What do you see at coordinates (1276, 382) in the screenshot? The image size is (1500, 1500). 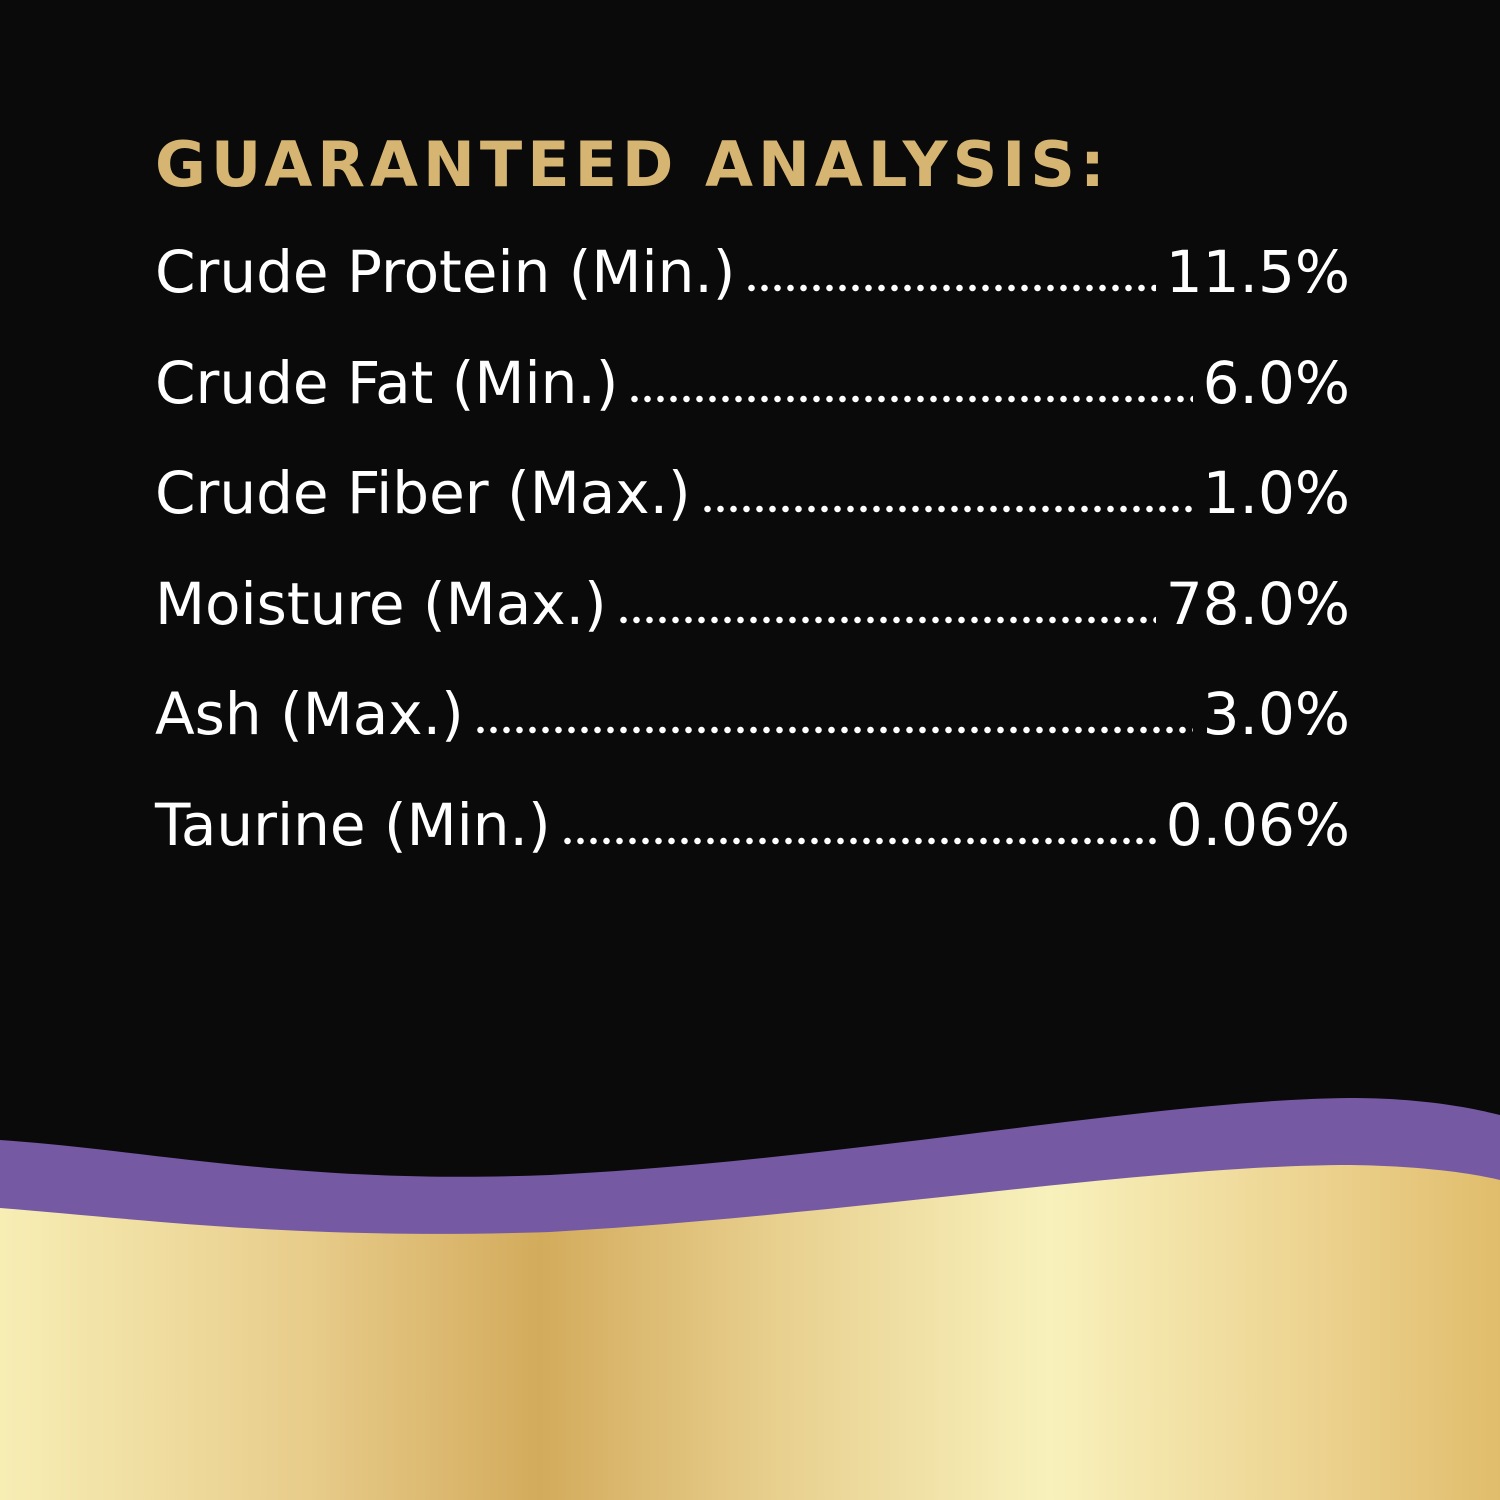 I see `nutrient-value: 6.0%` at bounding box center [1276, 382].